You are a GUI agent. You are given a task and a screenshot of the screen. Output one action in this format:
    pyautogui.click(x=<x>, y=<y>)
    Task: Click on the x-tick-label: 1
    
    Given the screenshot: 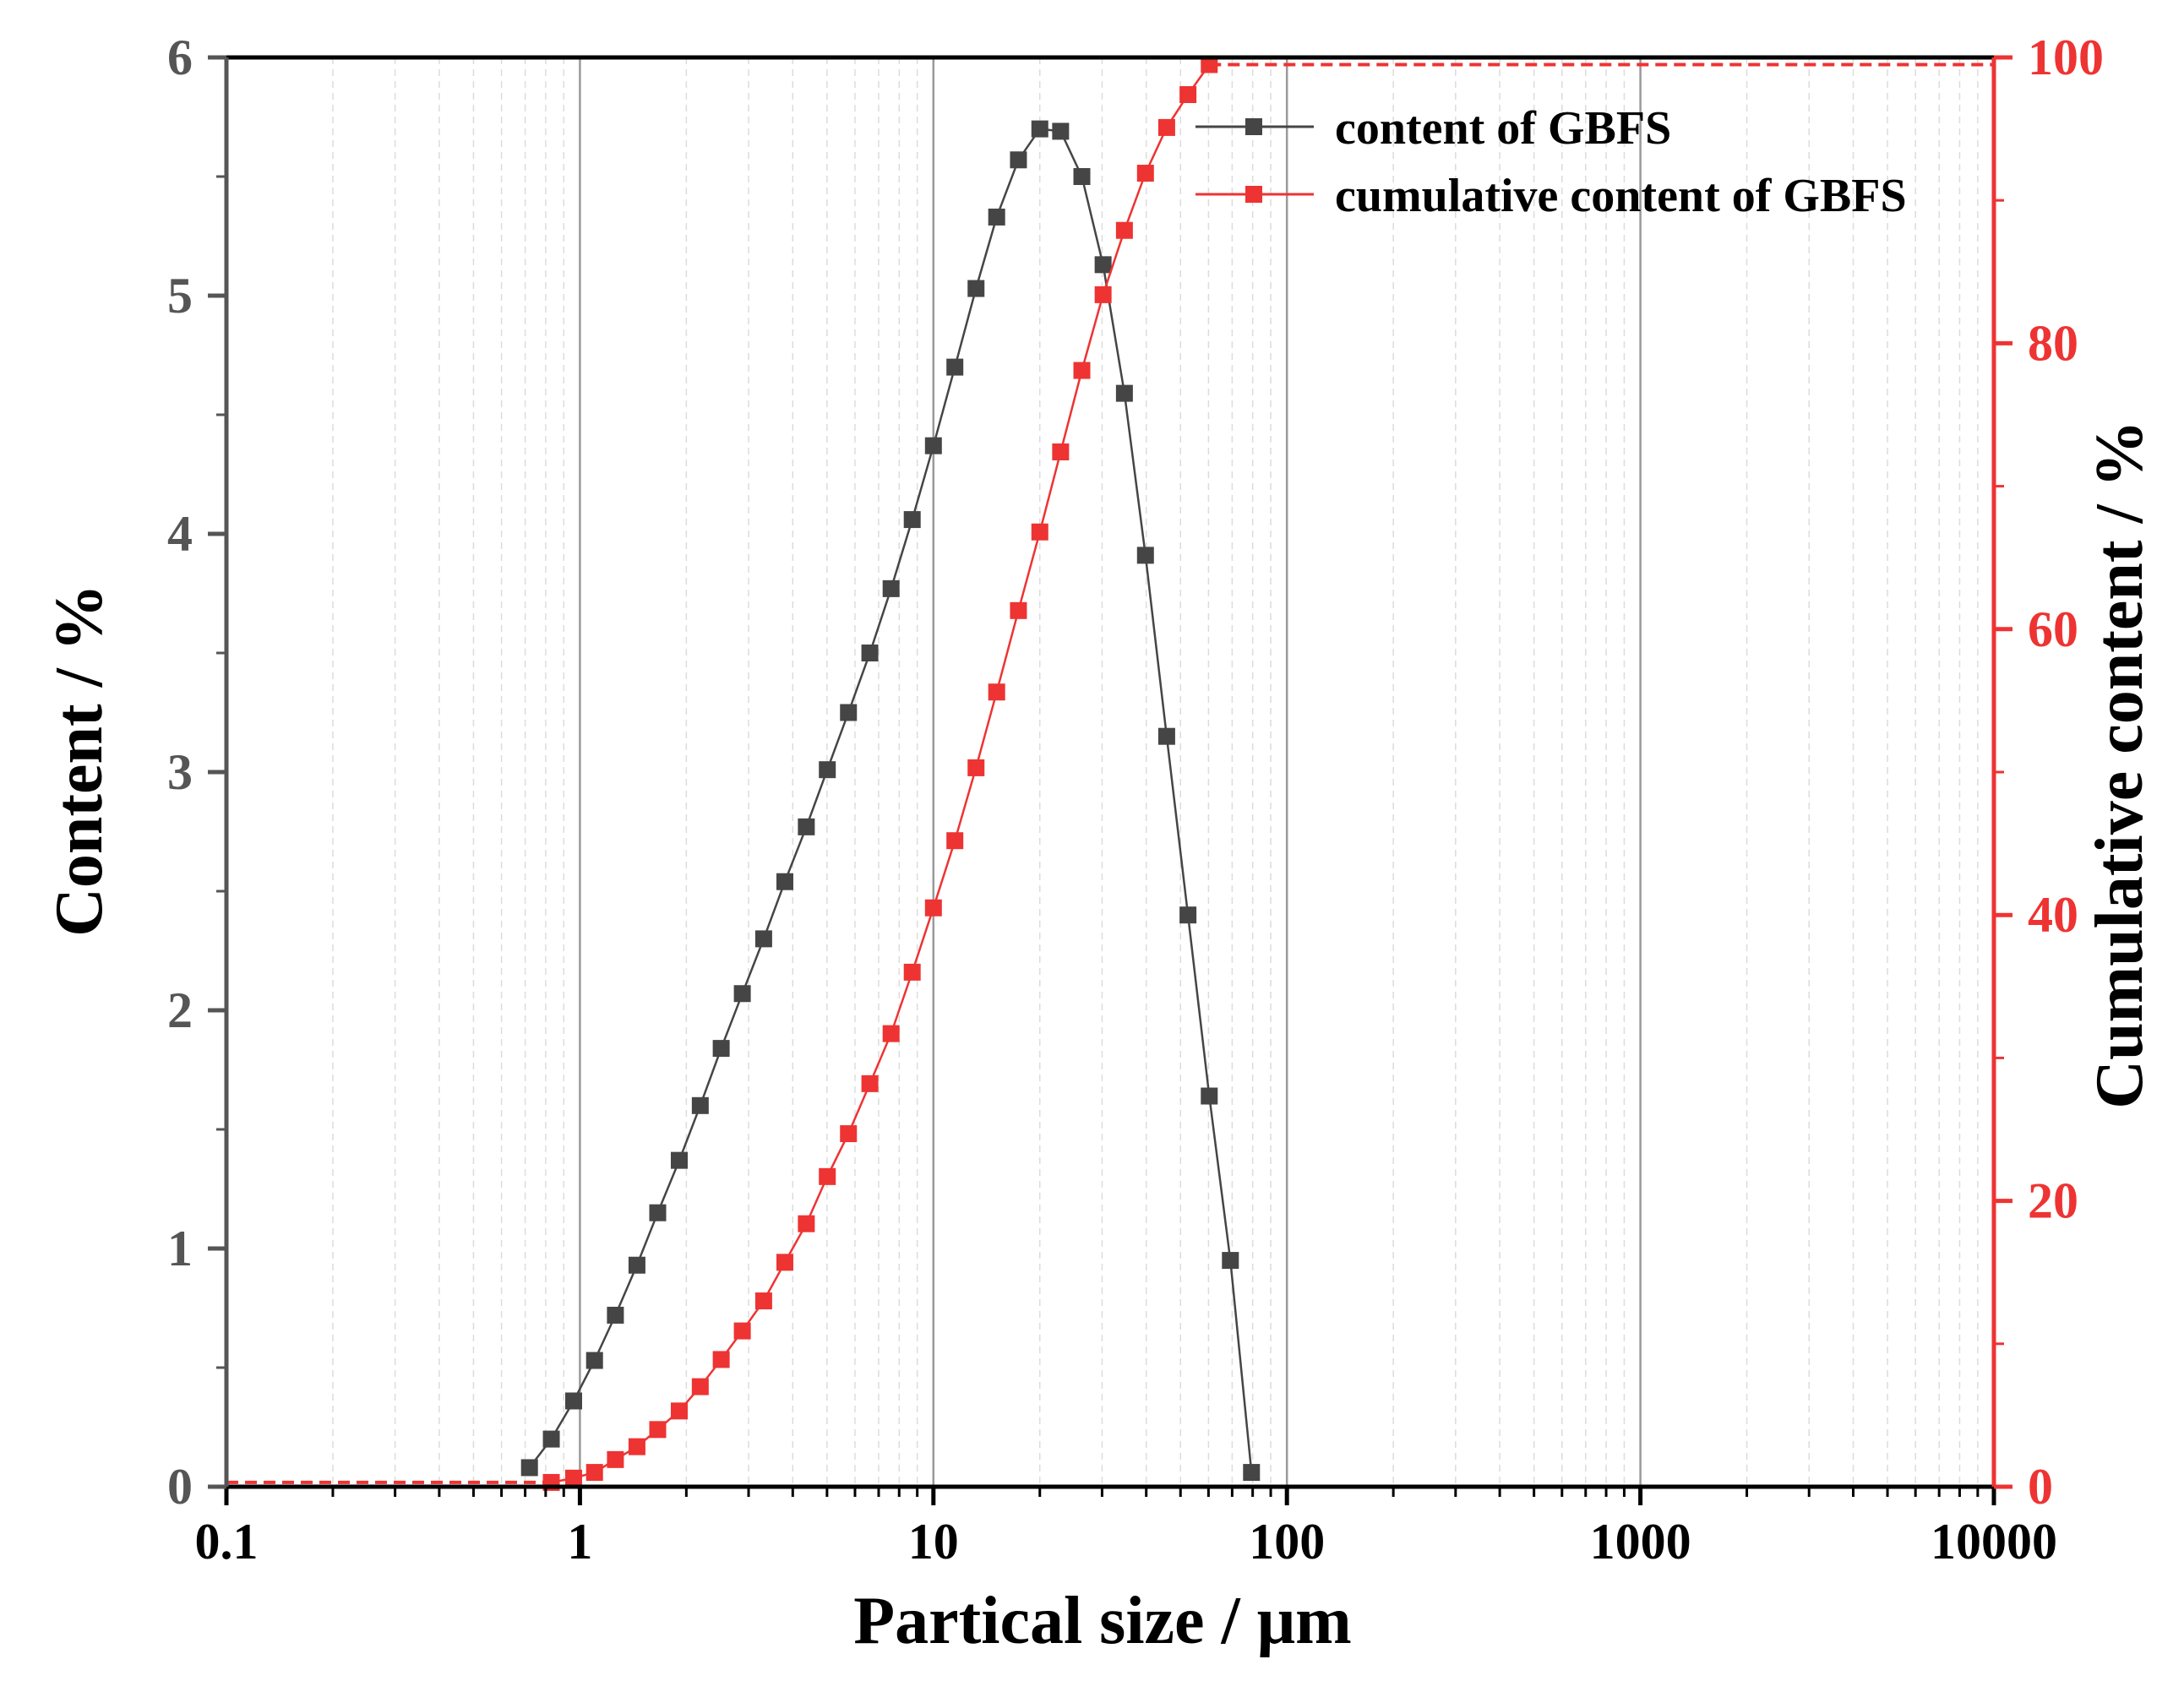 What is the action you would take?
    pyautogui.click(x=579, y=1542)
    